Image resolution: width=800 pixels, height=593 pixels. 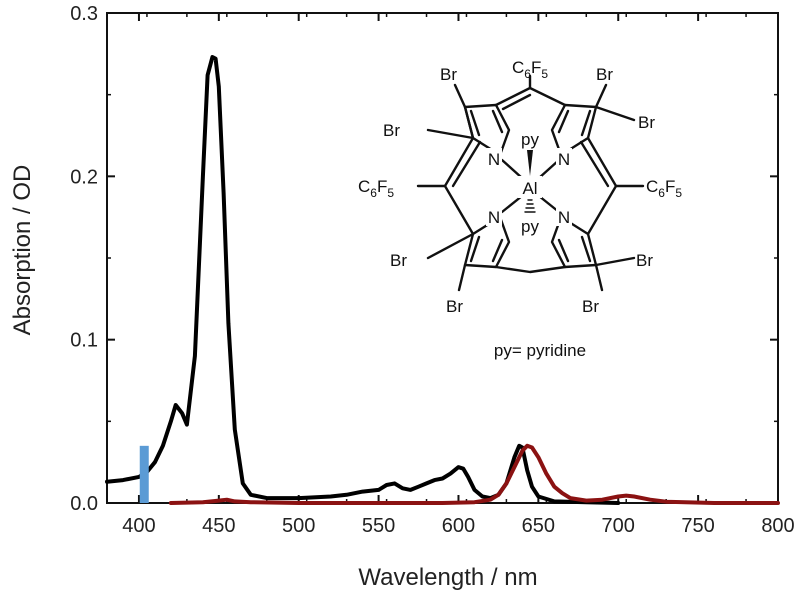 I want to click on y-tick-label-3: 0.3, so click(x=84, y=14).